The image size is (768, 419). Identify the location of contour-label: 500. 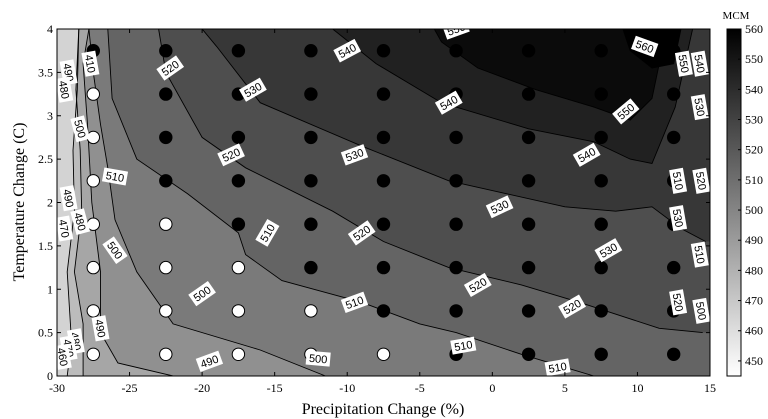
(701, 310).